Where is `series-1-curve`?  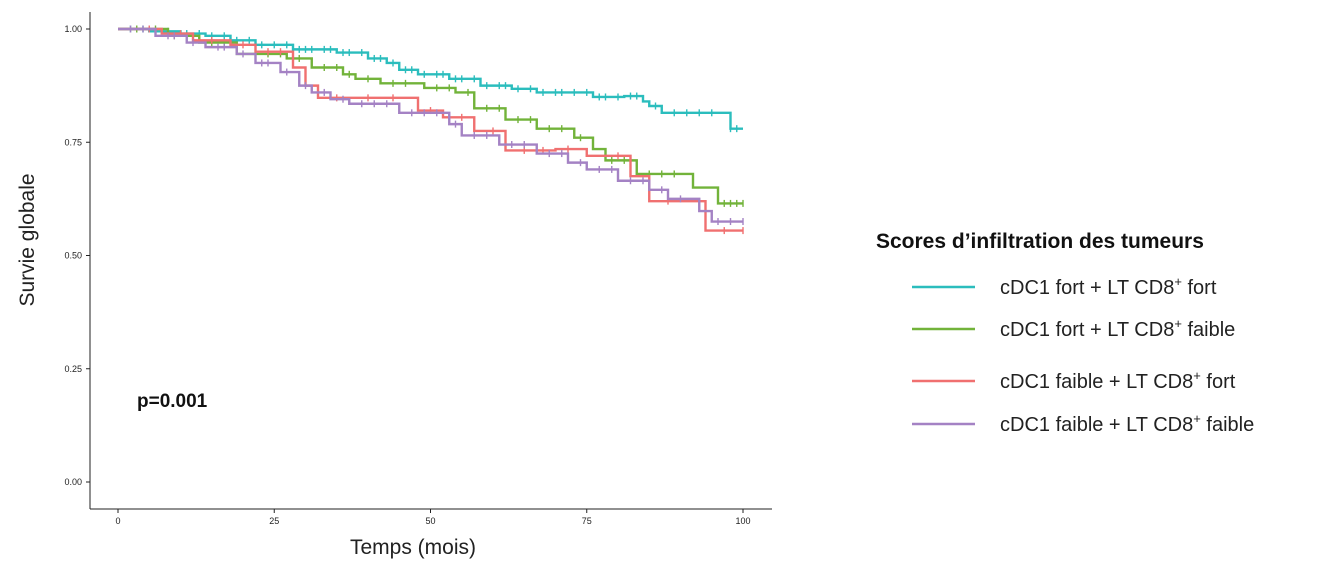
series-1-curve is located at coordinates (430, 78).